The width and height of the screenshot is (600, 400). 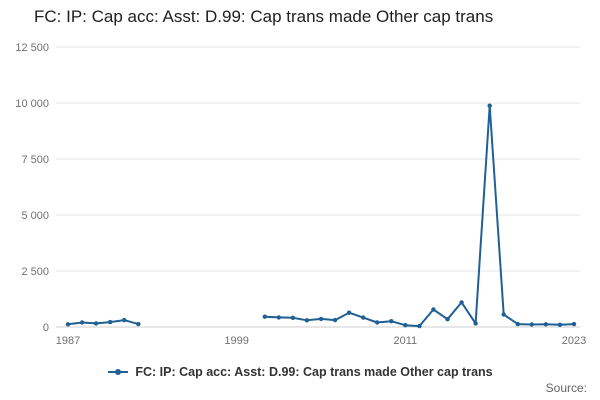 What do you see at coordinates (35, 216) in the screenshot?
I see `y-tick-label: 5 000` at bounding box center [35, 216].